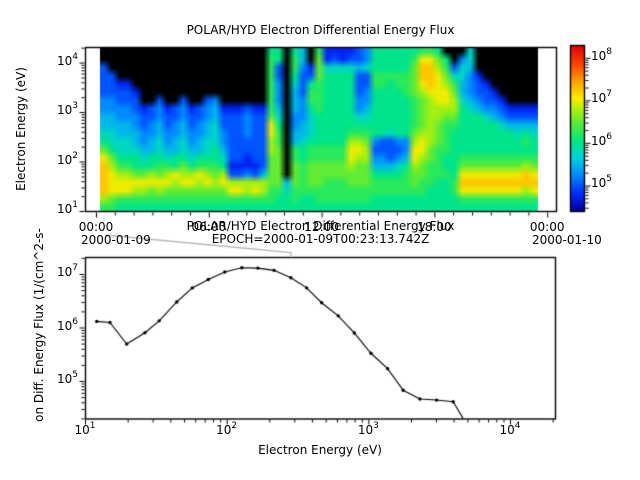 Image resolution: width=640 pixels, height=480 pixels. Describe the element at coordinates (320, 239) in the screenshot. I see `bottom-chart-subtitle: EPOCH=2000-01-09T00:23:13.742Z` at that location.